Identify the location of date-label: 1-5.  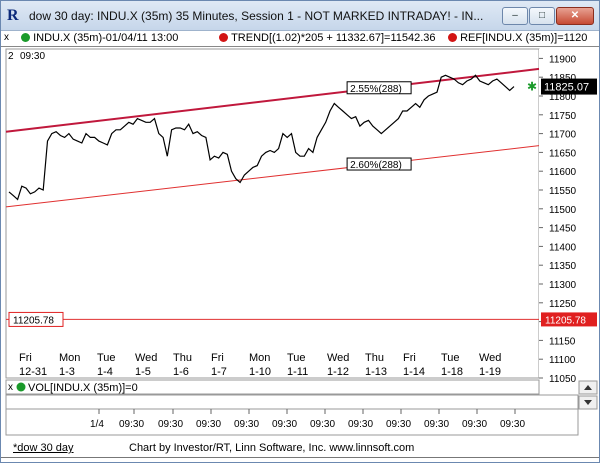
(143, 372).